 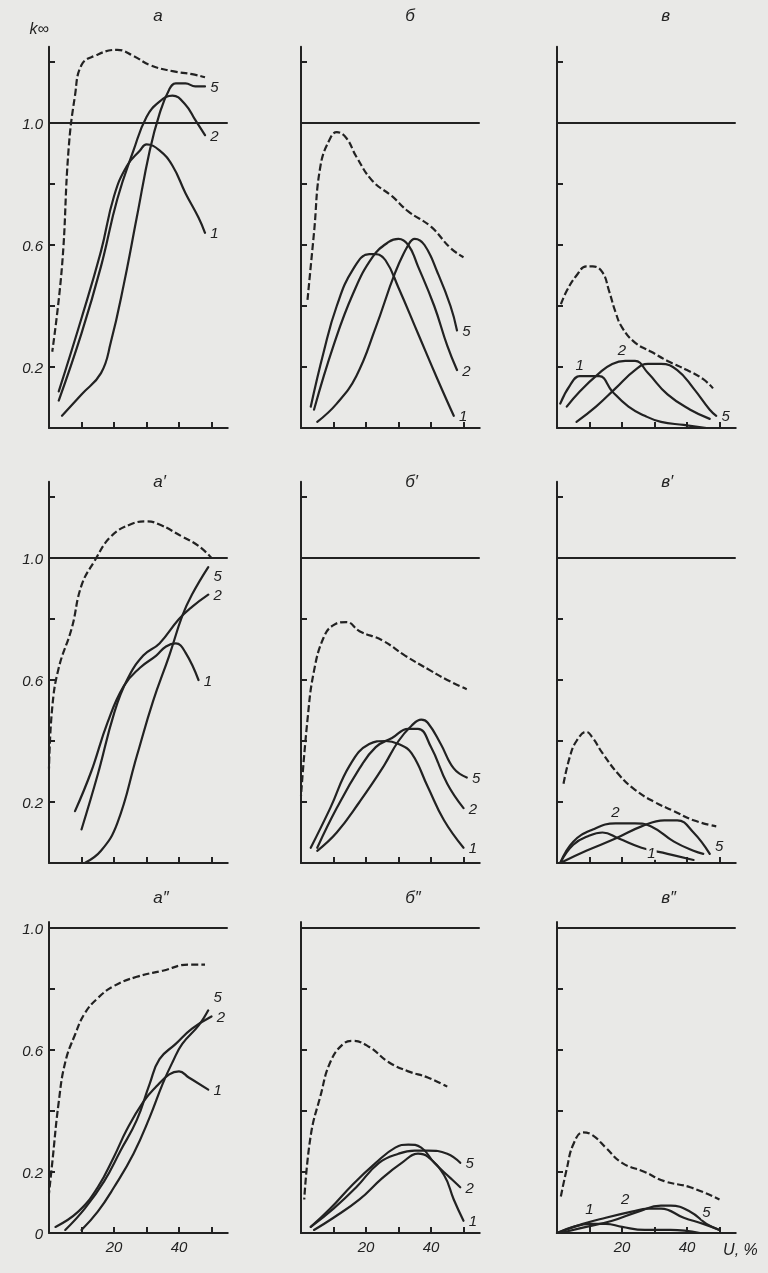 I want to click on y-axis-title: k∞, so click(x=39, y=29).